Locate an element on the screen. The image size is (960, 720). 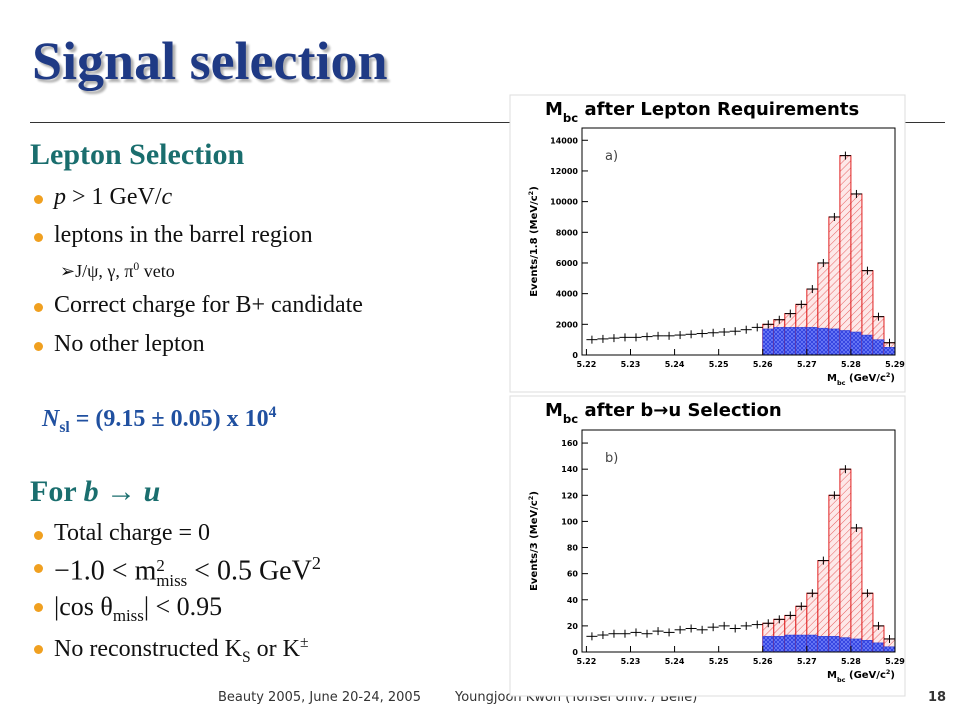
y-tick-label: 4000 is located at coordinates (567, 294).